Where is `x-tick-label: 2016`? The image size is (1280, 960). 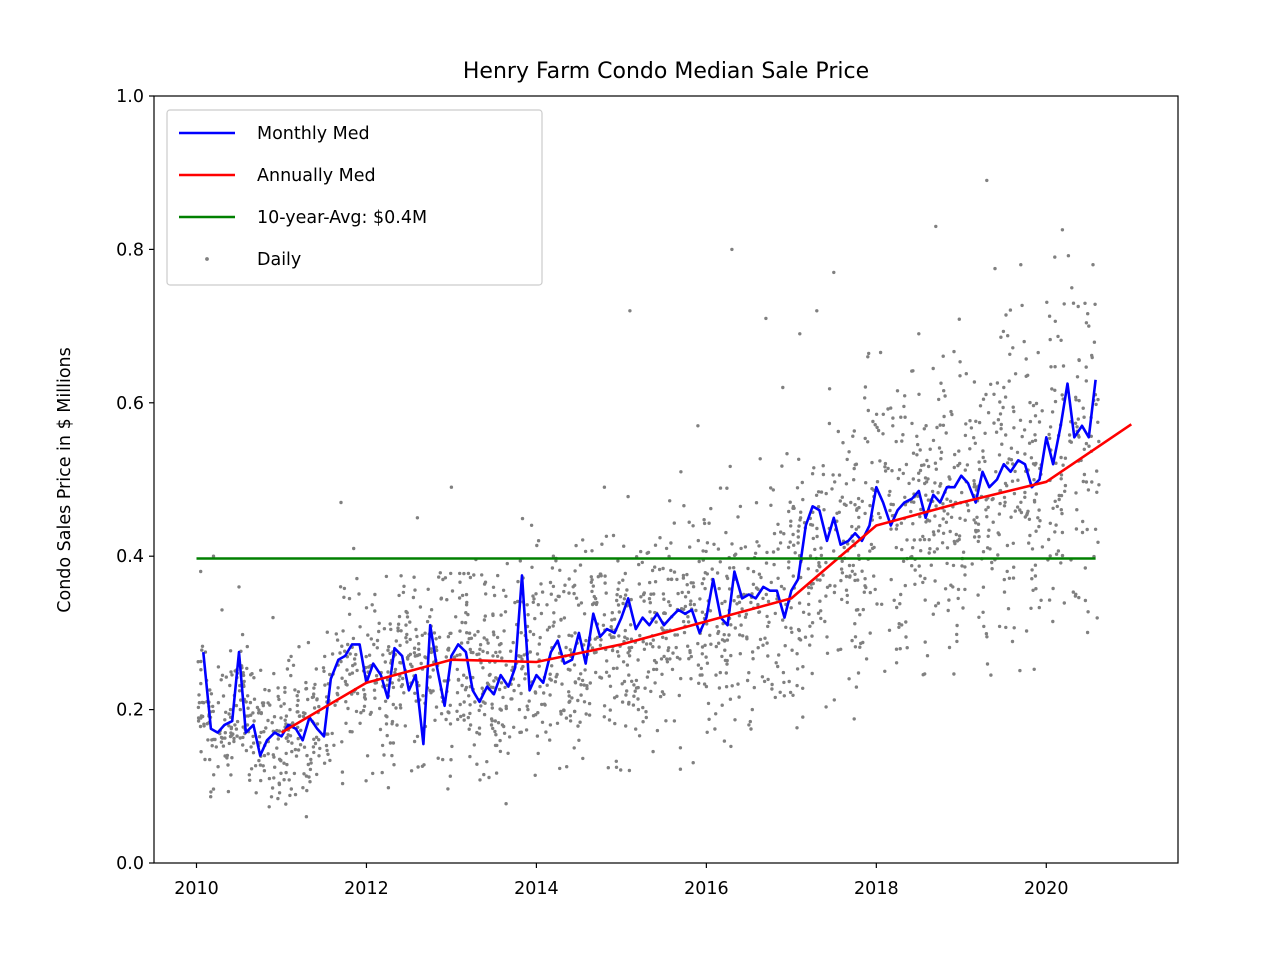
x-tick-label: 2016 is located at coordinates (706, 889).